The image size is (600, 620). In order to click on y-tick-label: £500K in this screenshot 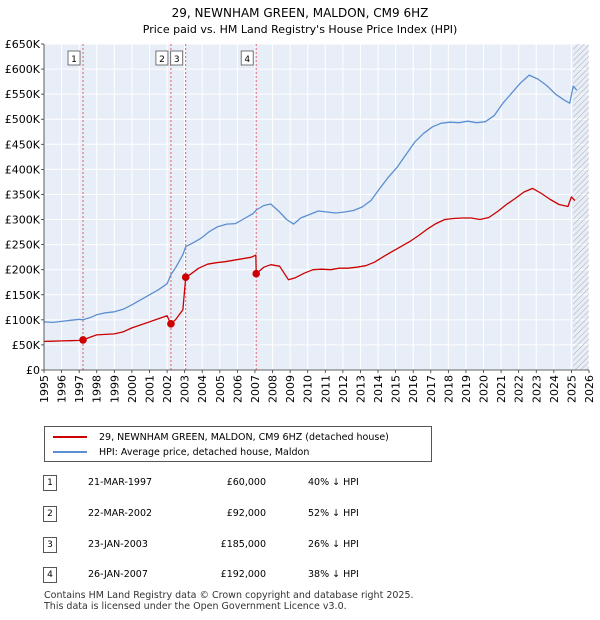, I will do `click(23, 119)`.